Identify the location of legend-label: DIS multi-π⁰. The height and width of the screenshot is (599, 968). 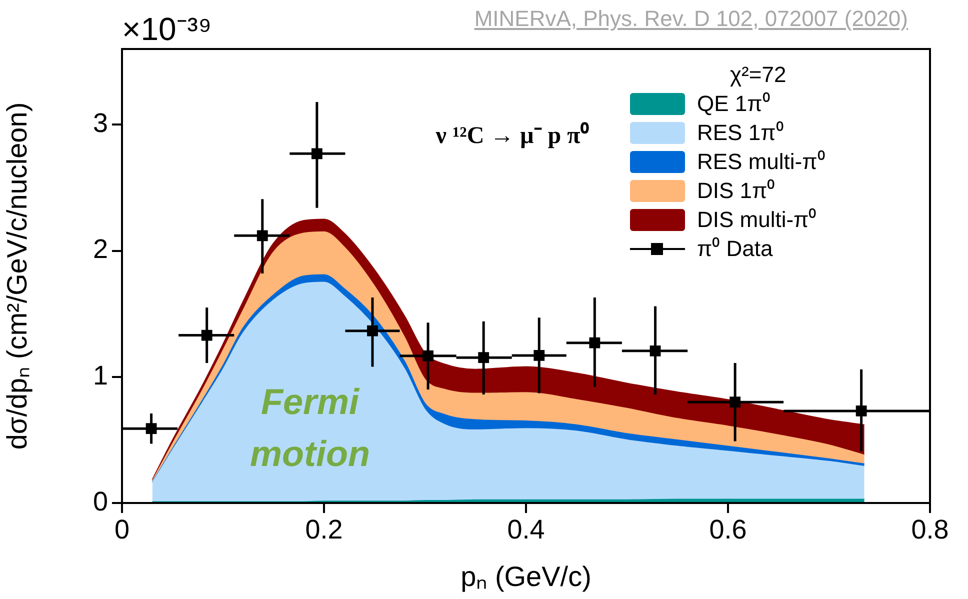
(757, 220).